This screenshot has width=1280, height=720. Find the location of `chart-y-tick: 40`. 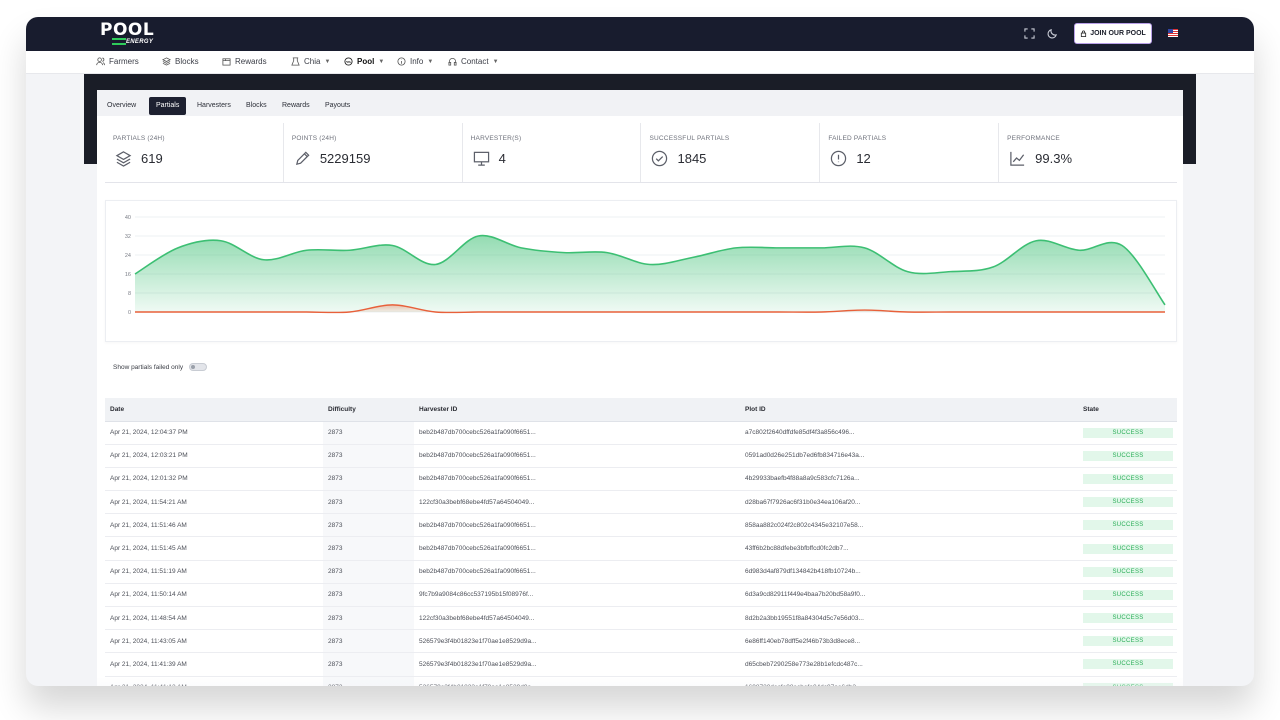

chart-y-tick: 40 is located at coordinates (128, 218).